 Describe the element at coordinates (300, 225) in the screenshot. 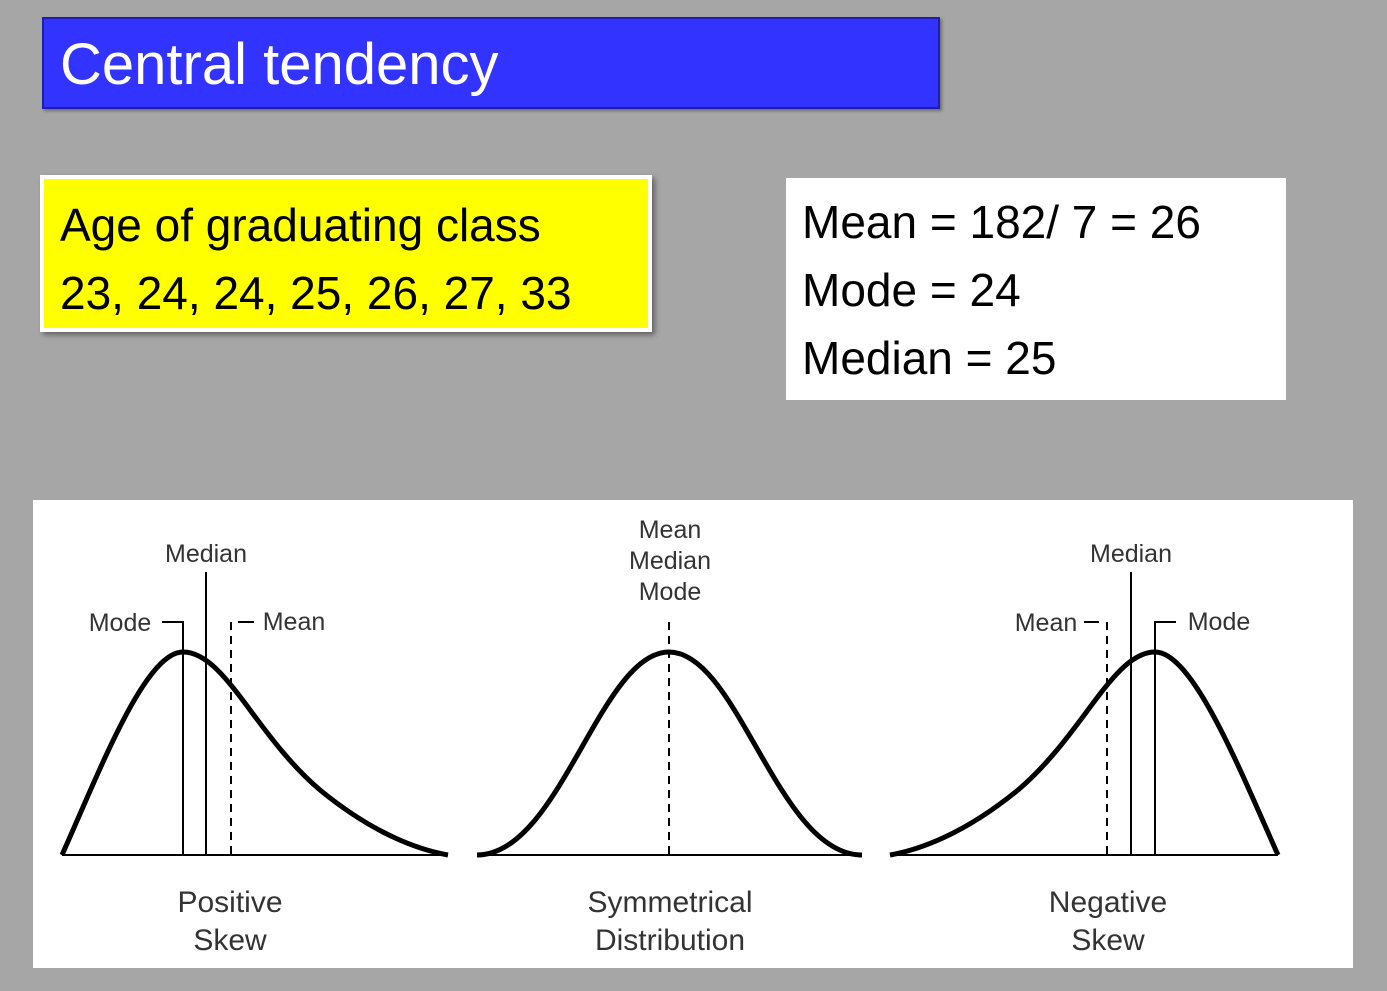

I see `age-line: Age of graduating class` at that location.